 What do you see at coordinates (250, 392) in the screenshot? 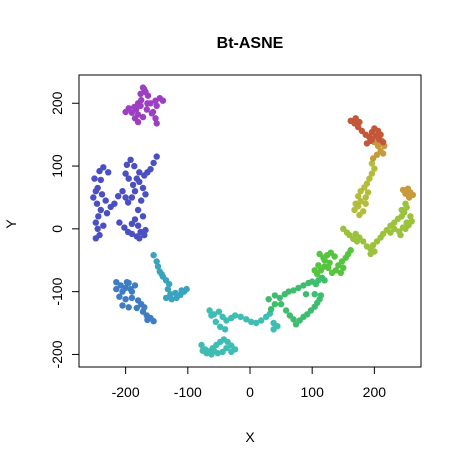
I see `x-tick-label: 0` at bounding box center [250, 392].